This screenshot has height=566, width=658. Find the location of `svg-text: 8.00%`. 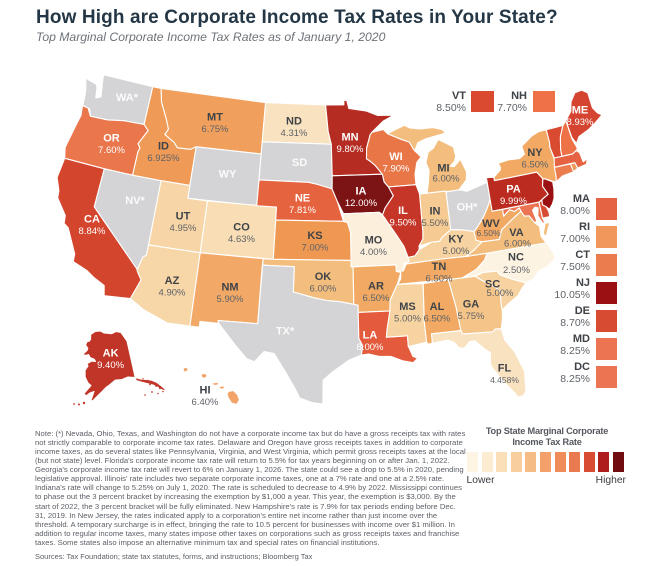

svg-text: 8.00% is located at coordinates (370, 347).